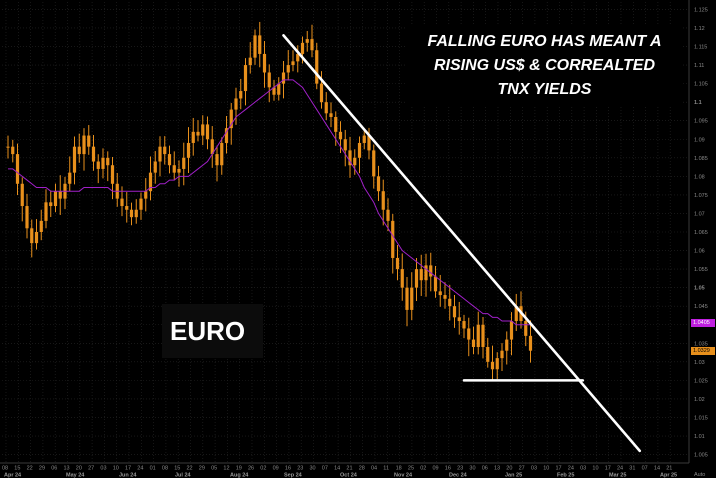  What do you see at coordinates (701, 122) in the screenshot?
I see `y-tick-label-18: 1.095` at bounding box center [701, 122].